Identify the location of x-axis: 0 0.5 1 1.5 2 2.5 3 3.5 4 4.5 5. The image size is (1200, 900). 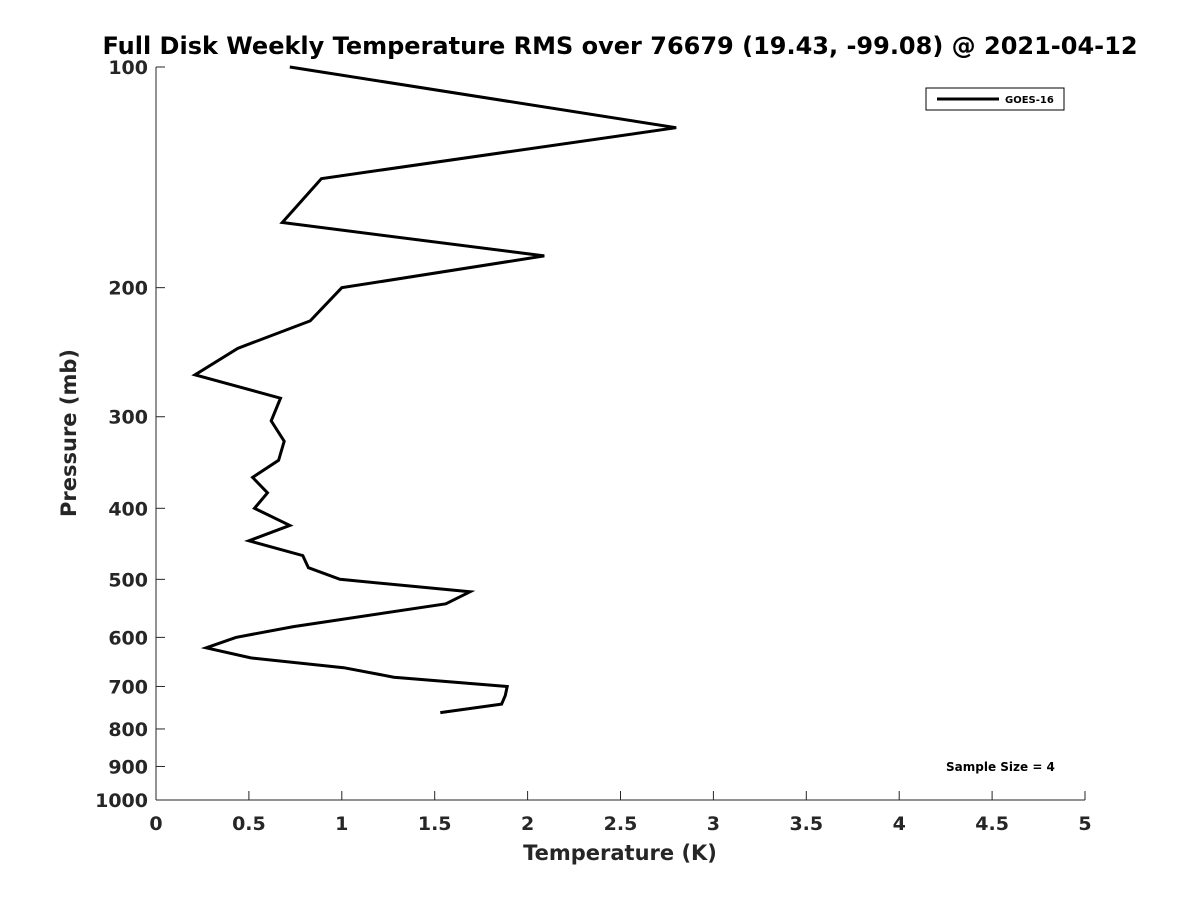
(620, 813).